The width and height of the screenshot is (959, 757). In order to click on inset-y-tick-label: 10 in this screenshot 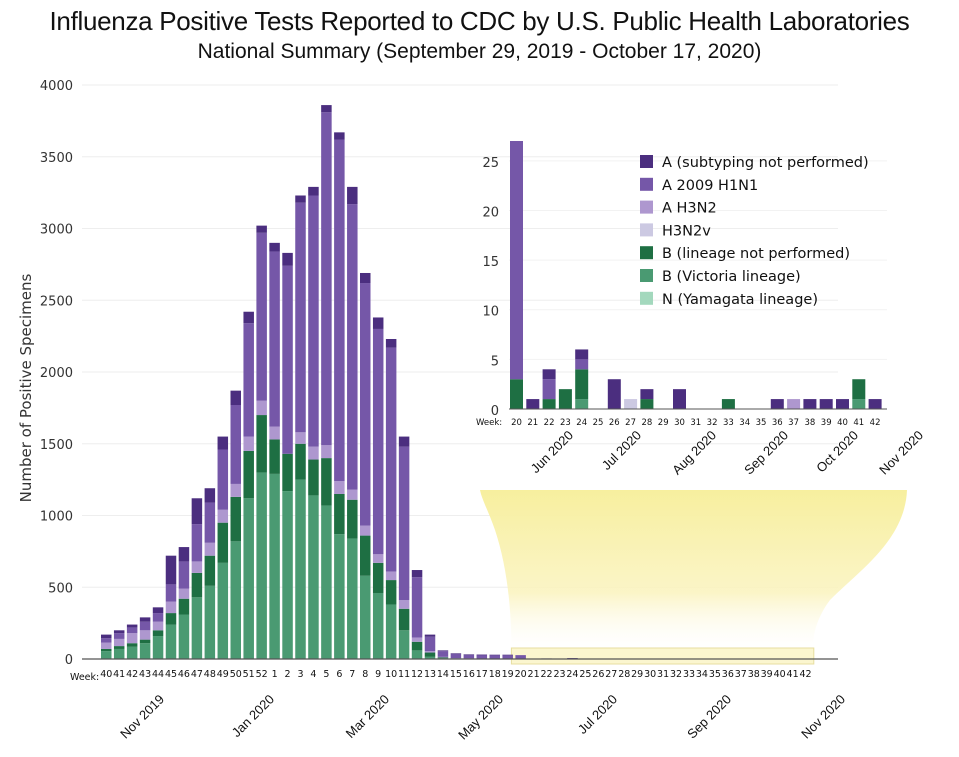, I will do `click(490, 312)`.